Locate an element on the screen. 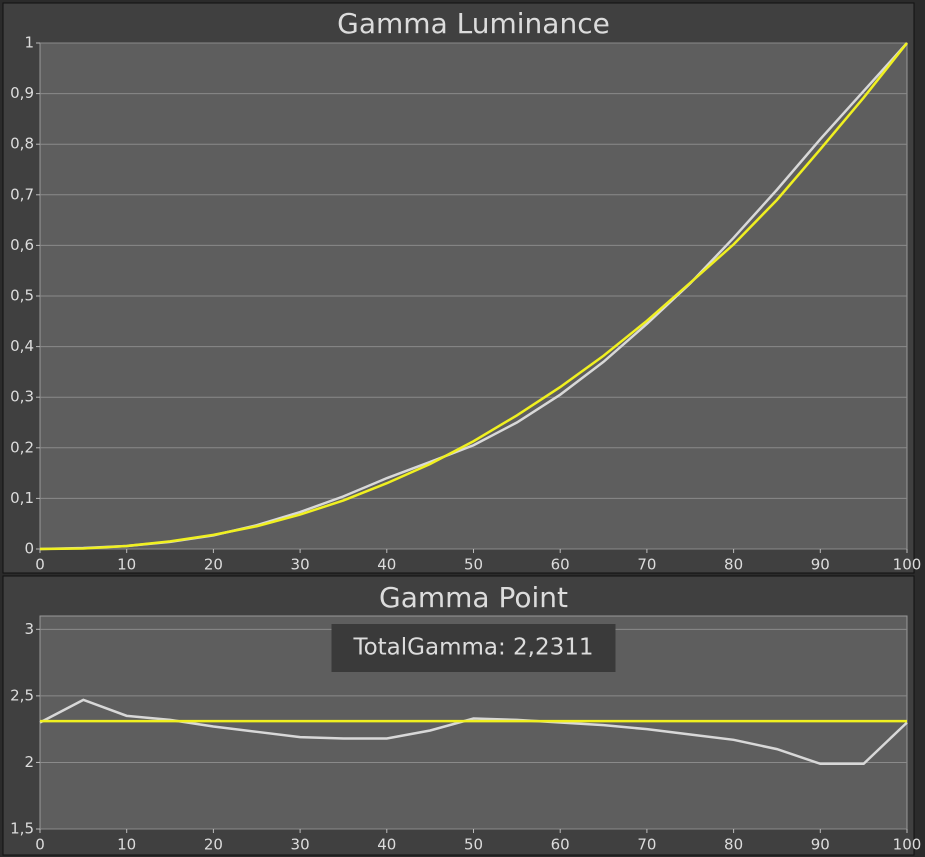 This screenshot has width=925, height=857. y-tick-label: 0,3 is located at coordinates (22, 397).